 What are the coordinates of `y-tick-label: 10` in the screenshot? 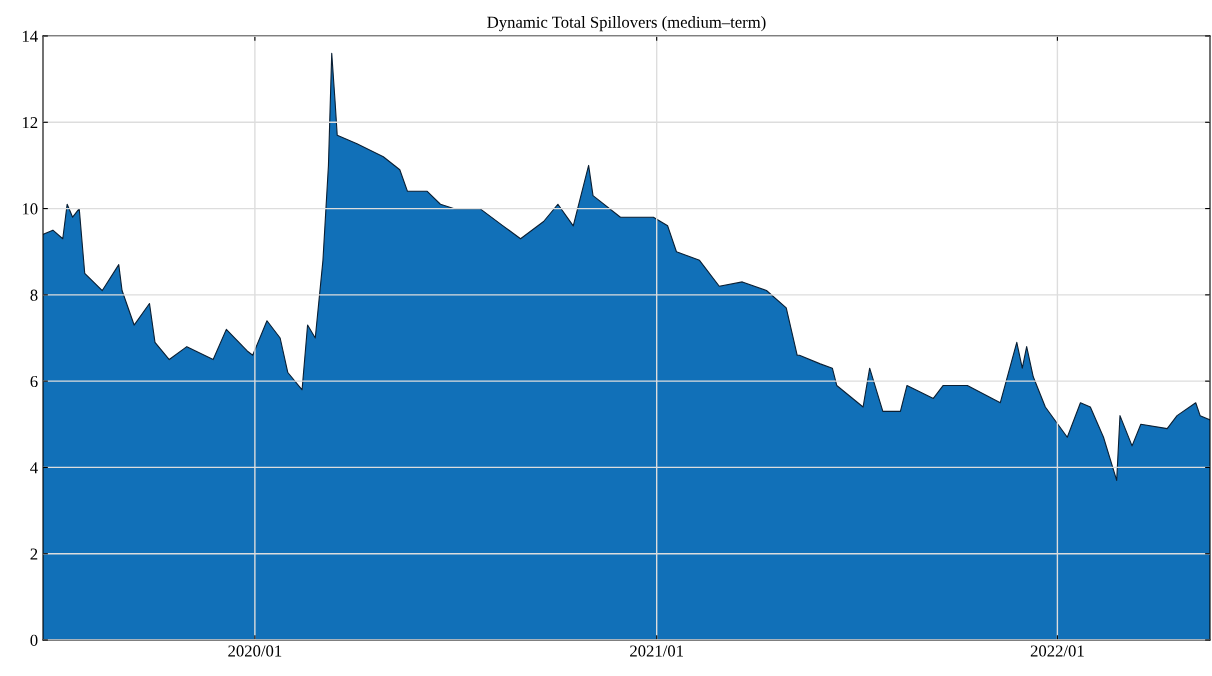 It's located at (30, 209).